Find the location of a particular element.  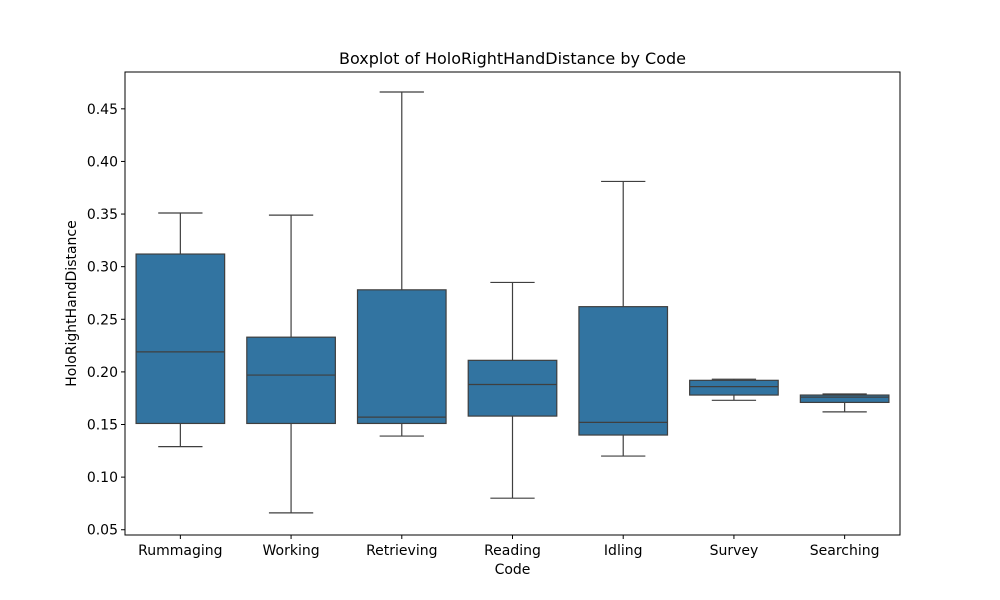

x-tick-label: Idling is located at coordinates (623, 551).